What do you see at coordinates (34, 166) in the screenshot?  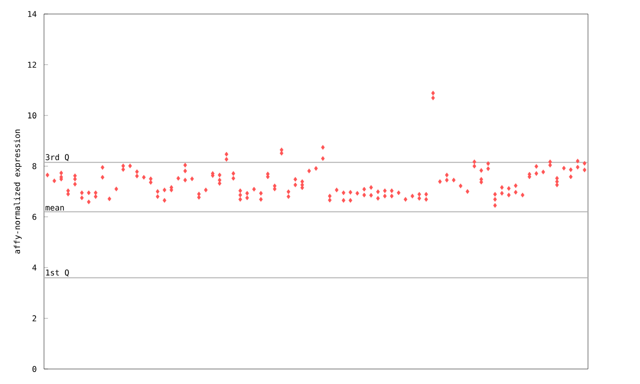 I see `y-tick-label: 8` at bounding box center [34, 166].